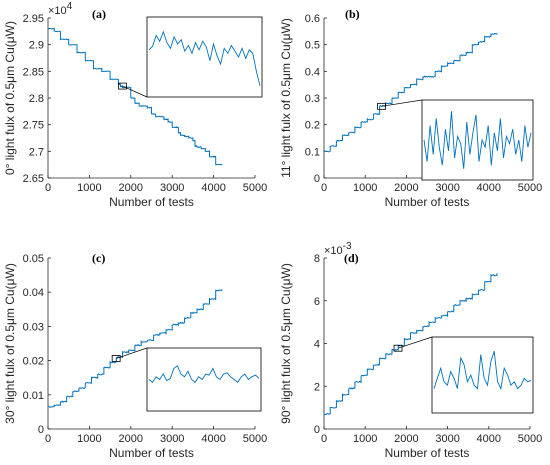 This screenshot has width=550, height=465. I want to click on y-tick-label: 0.6, so click(312, 19).